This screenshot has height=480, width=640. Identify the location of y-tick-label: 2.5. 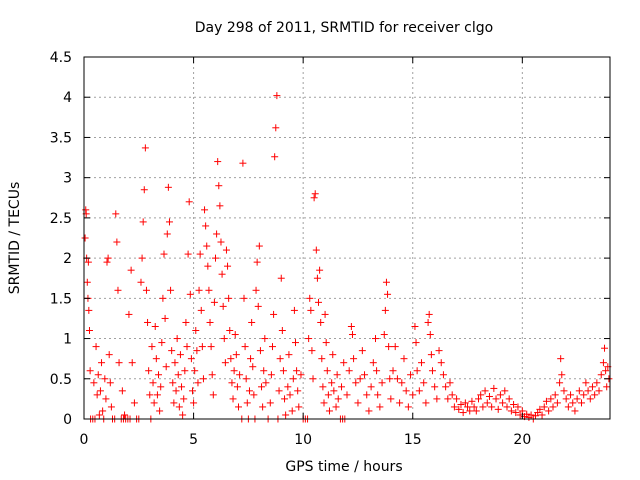
(61, 219).